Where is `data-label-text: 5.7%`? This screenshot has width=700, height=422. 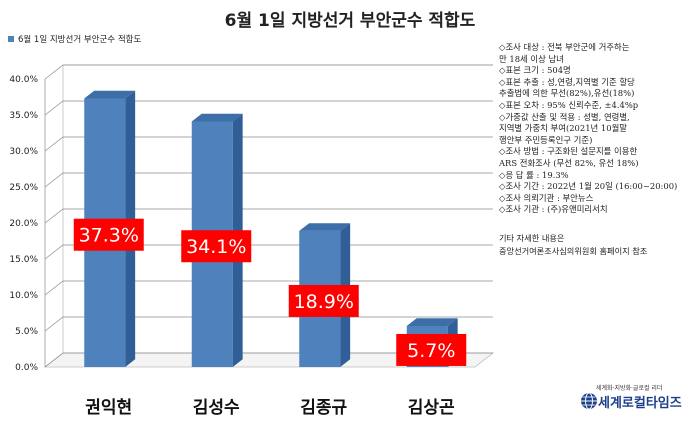 data-label-text: 5.7% is located at coordinates (431, 351).